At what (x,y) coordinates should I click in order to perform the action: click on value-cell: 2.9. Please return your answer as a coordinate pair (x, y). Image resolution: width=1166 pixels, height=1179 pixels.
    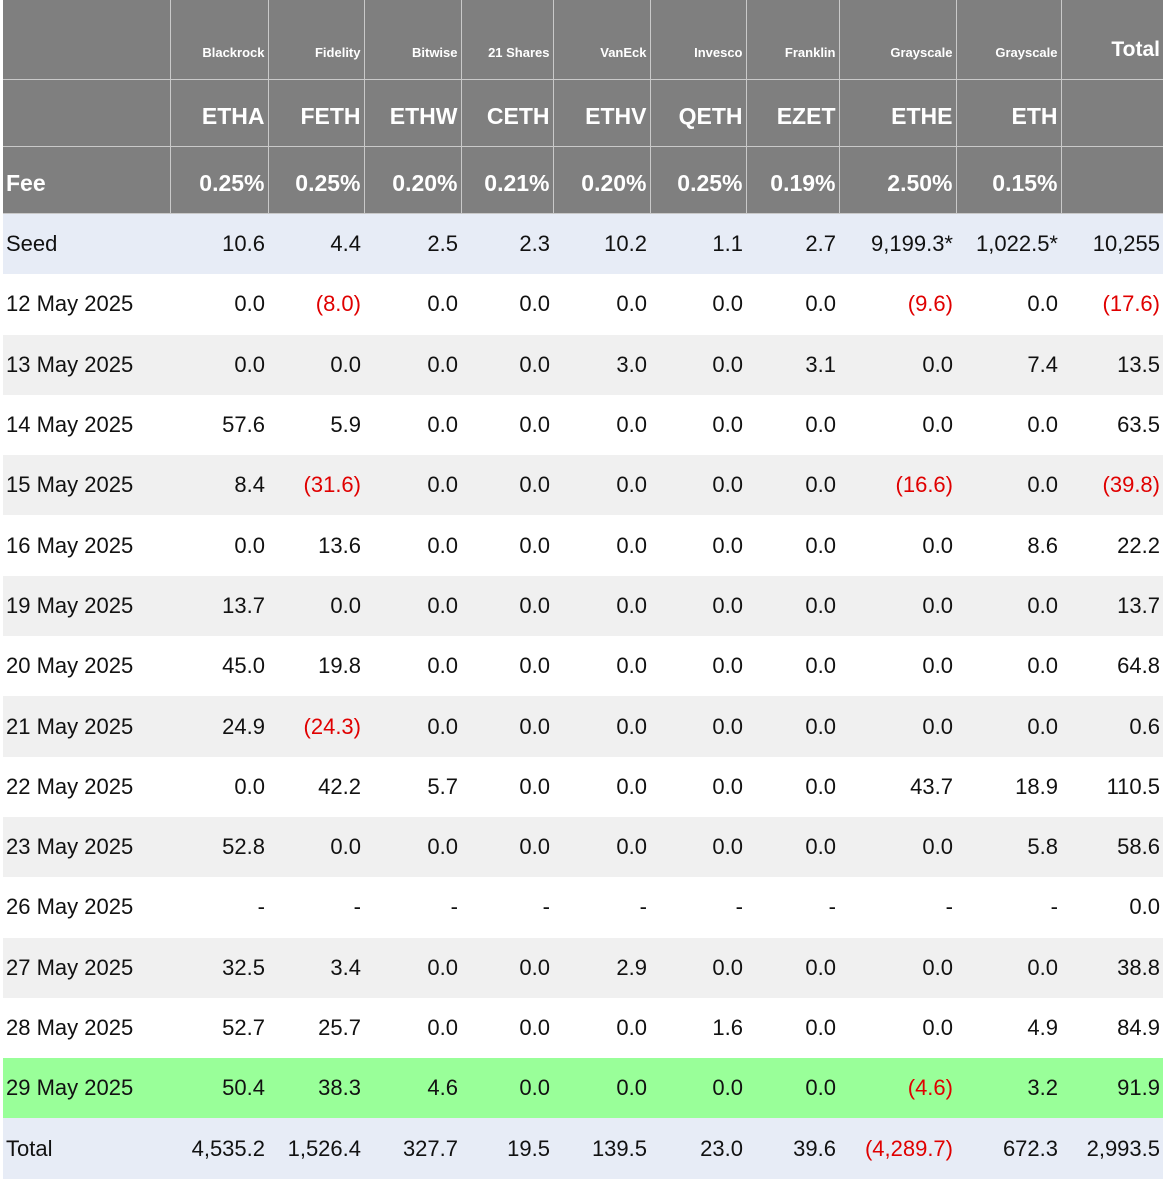
    Looking at the image, I should click on (601, 967).